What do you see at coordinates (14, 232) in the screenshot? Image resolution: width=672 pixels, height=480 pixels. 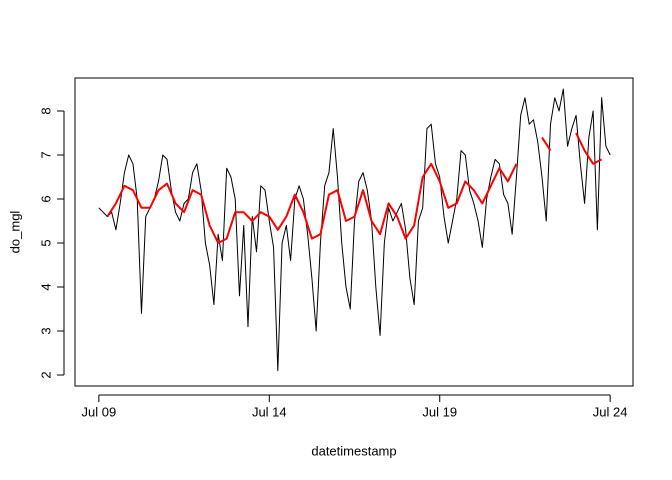 I see `y-axis-label: do_mgl` at bounding box center [14, 232].